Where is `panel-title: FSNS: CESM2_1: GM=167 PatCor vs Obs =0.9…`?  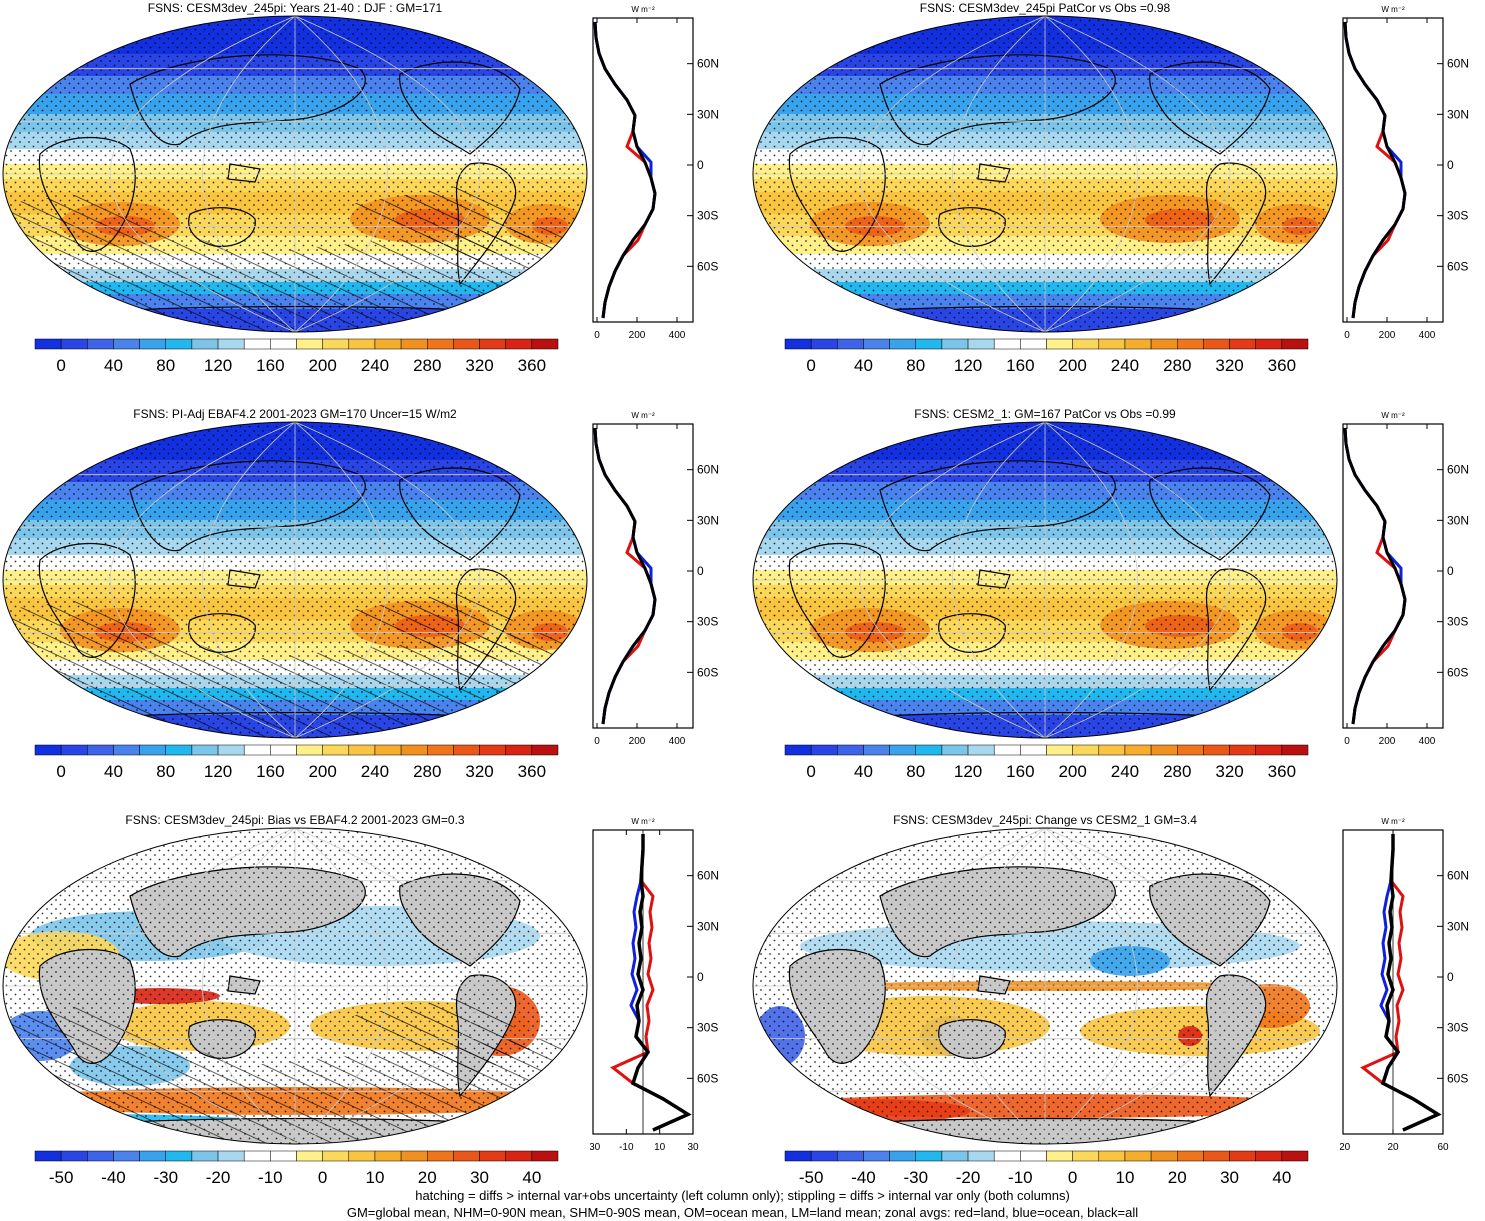
panel-title: FSNS: CESM2_1: GM=167 PatCor vs Obs =0.9… is located at coordinates (1045, 414).